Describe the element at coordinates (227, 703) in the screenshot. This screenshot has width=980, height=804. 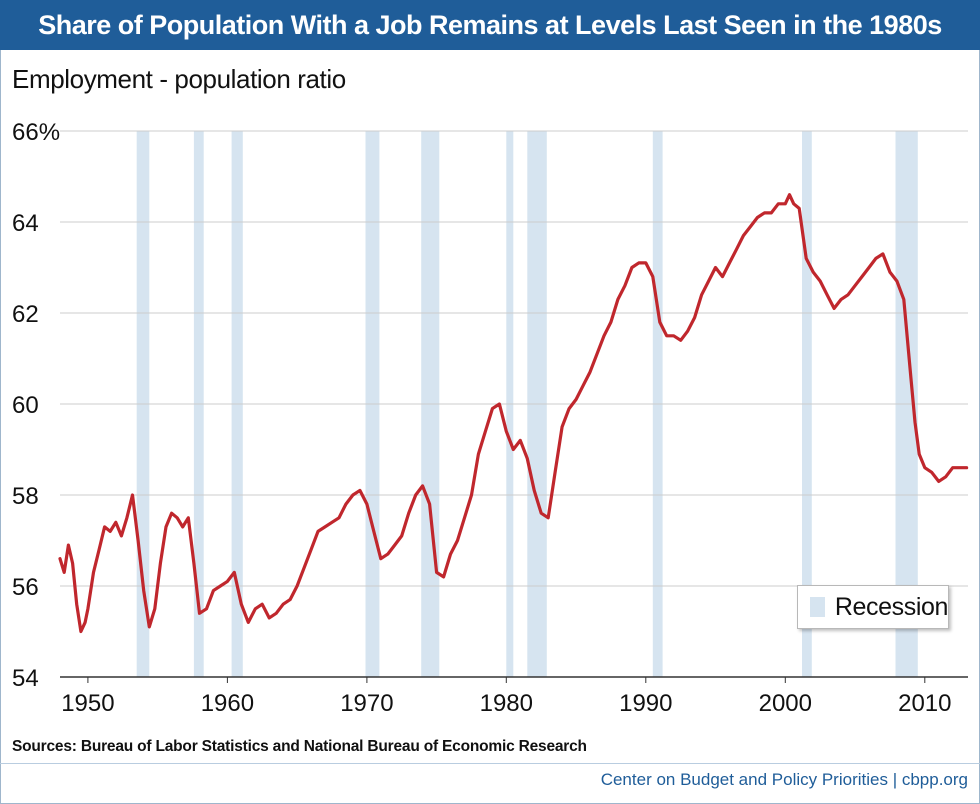
I see `x-tick-label-1960: 1960` at that location.